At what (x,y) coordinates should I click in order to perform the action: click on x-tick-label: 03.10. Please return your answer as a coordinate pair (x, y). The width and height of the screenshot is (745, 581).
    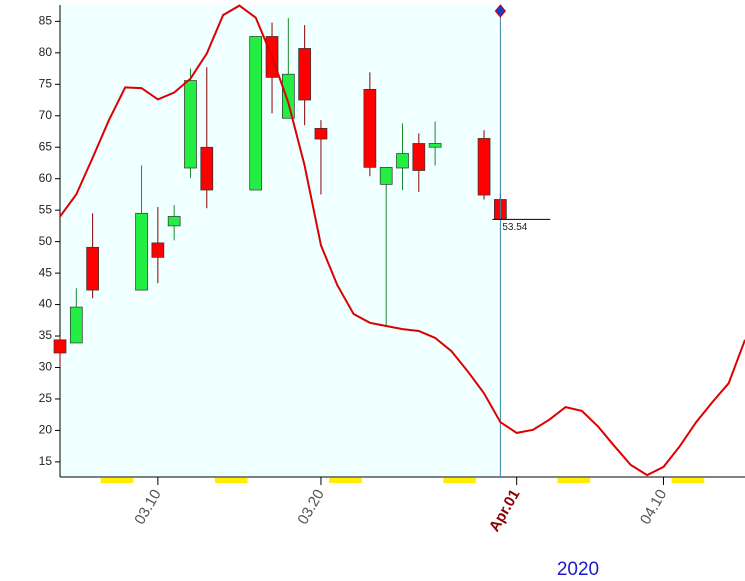
    Looking at the image, I should click on (147, 506).